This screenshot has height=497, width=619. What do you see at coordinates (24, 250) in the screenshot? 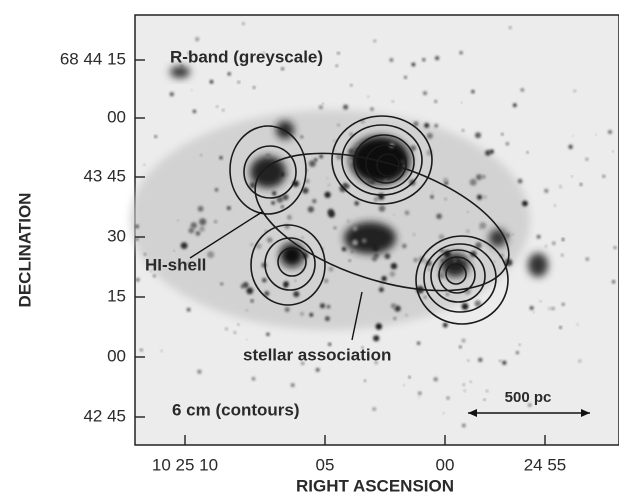
I see `y-axis-label: DECLINATION` at bounding box center [24, 250].